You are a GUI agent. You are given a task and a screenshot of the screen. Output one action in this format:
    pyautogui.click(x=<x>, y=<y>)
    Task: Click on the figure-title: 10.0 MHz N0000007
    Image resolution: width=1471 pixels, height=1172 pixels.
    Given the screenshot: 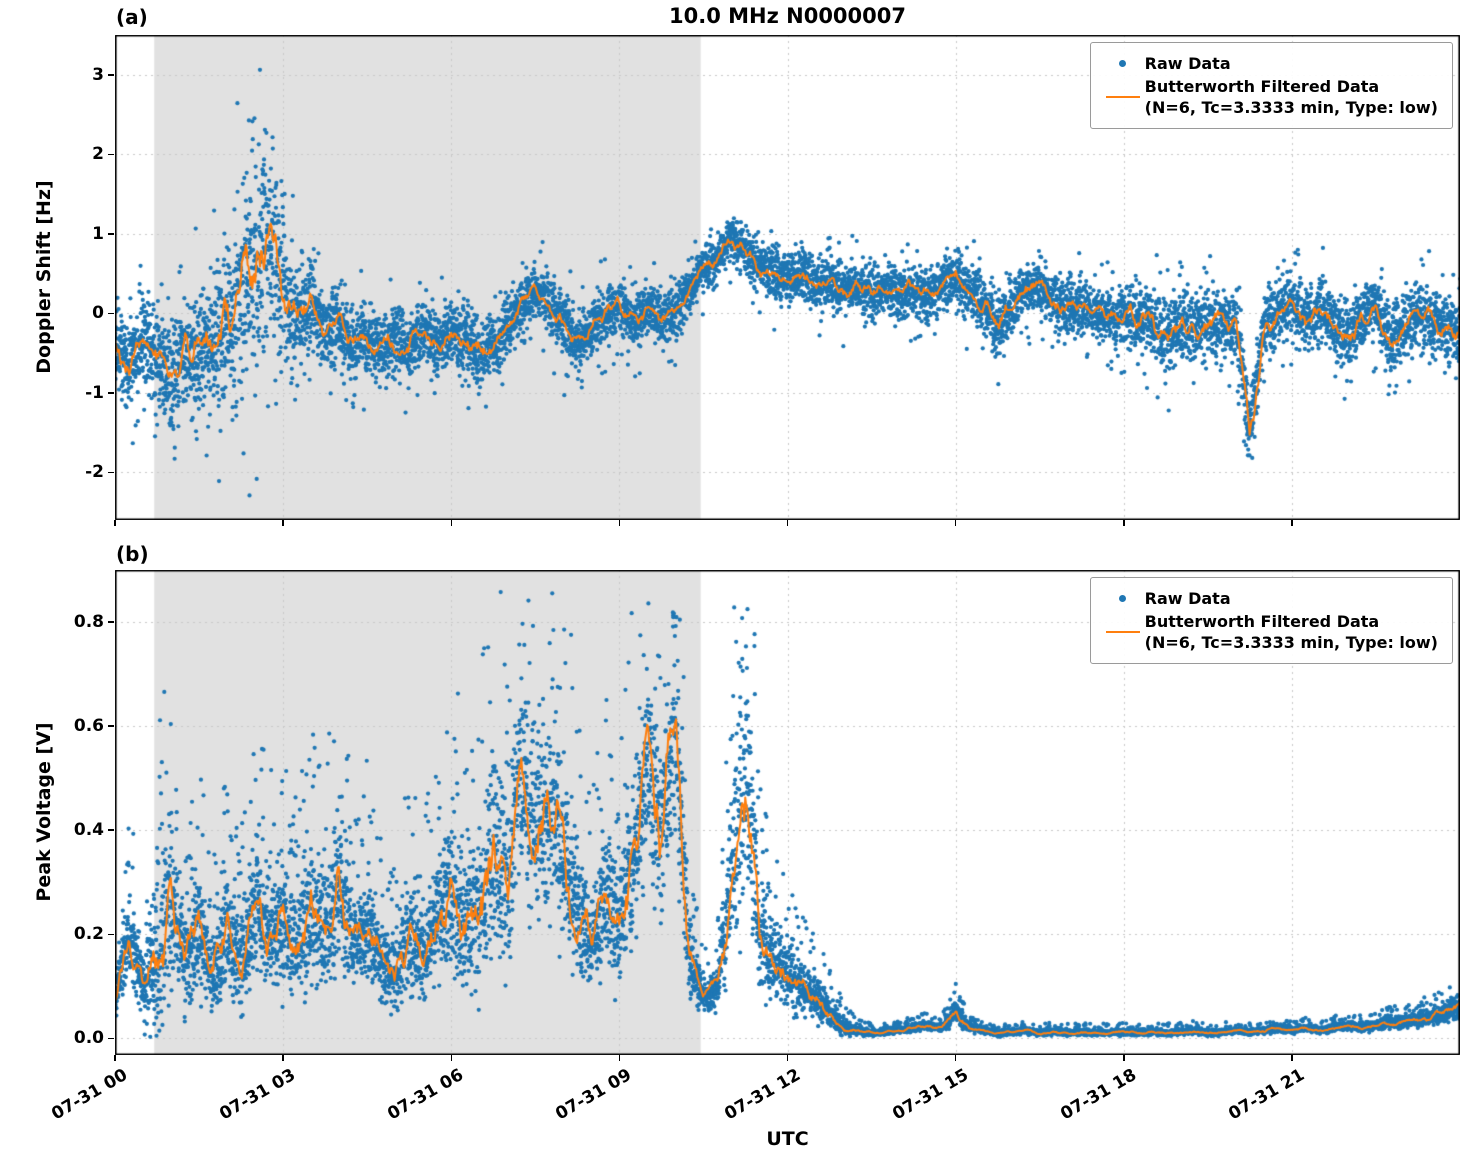 What is the action you would take?
    pyautogui.click(x=787, y=16)
    